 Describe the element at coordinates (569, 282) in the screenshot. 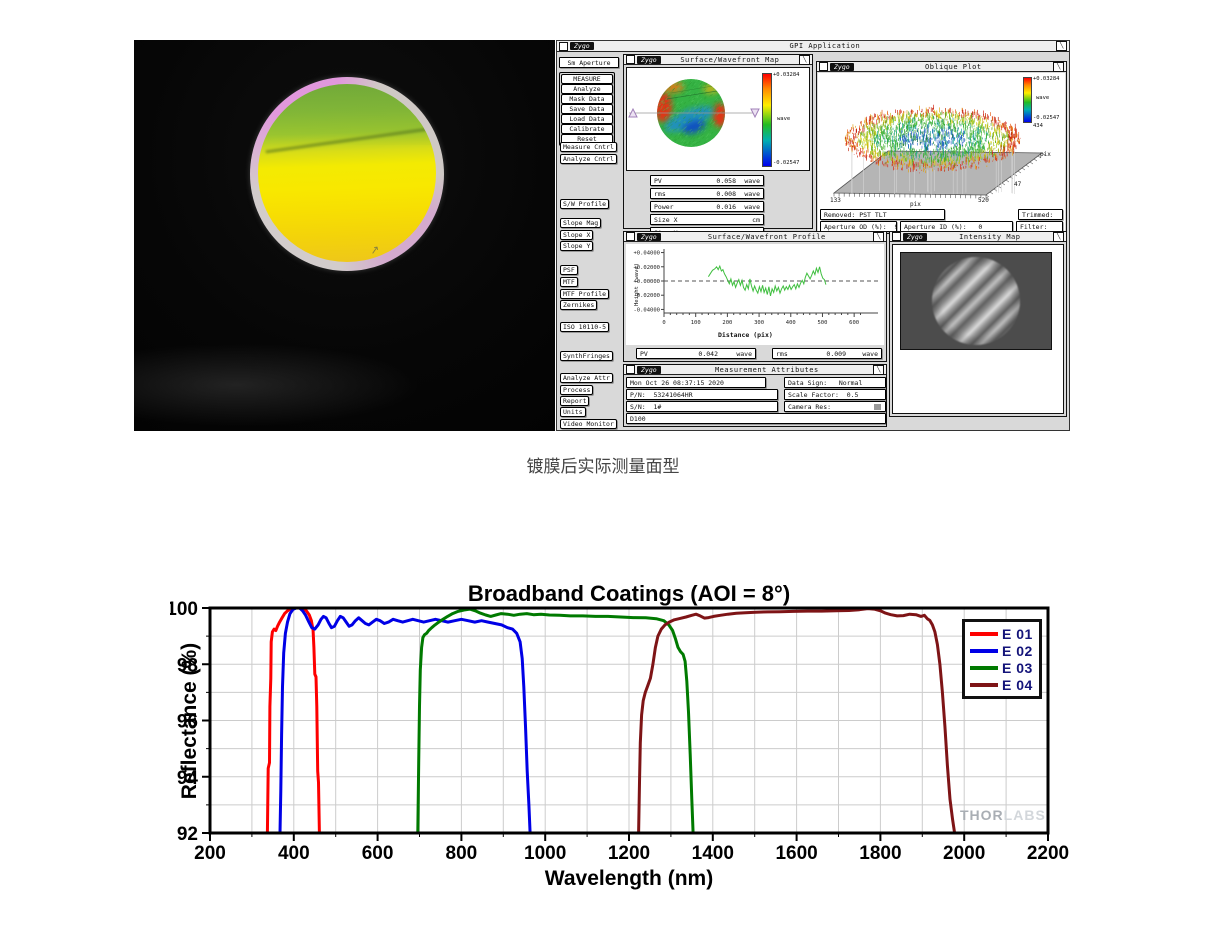

I see `mtf-button: MTF` at that location.